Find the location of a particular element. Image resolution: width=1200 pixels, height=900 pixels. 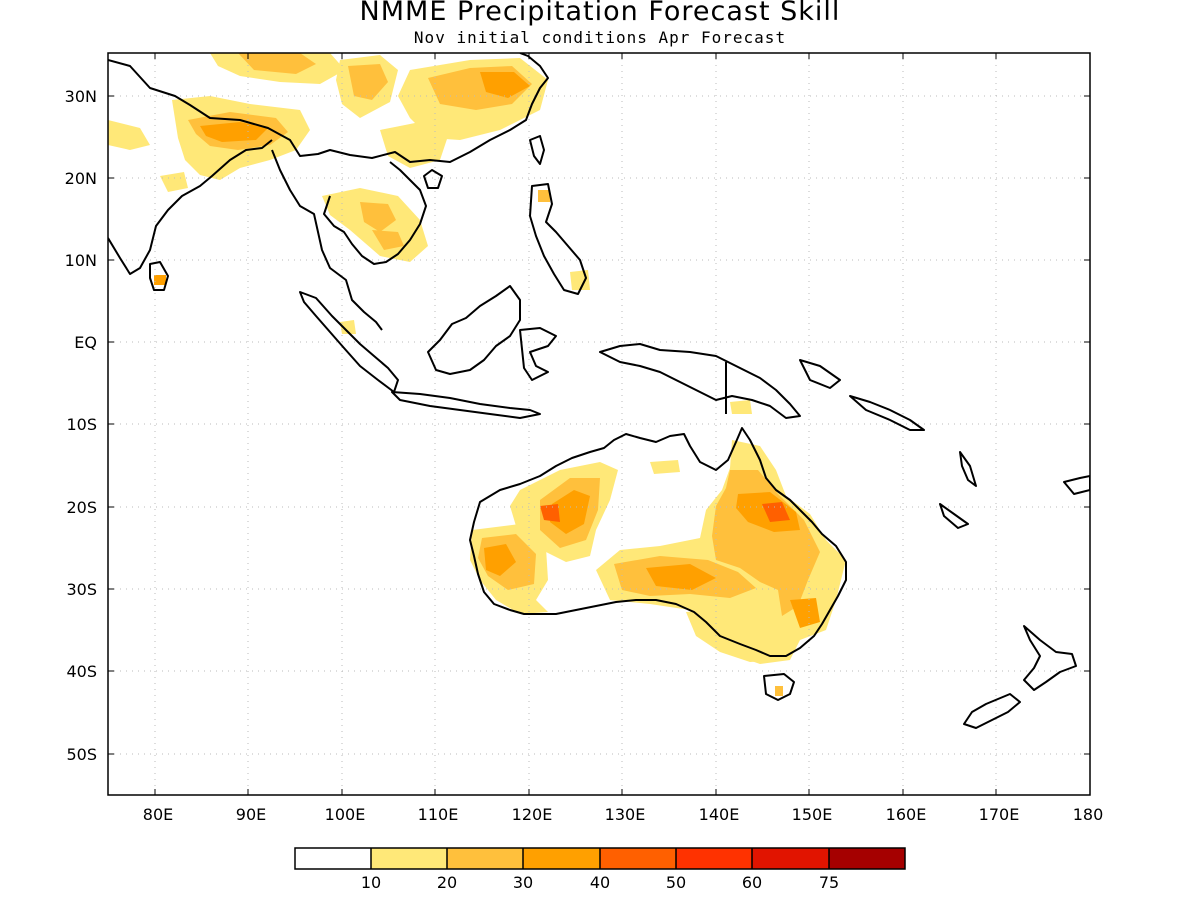

skill-region-aus-kimberley-max is located at coordinates (550, 513).